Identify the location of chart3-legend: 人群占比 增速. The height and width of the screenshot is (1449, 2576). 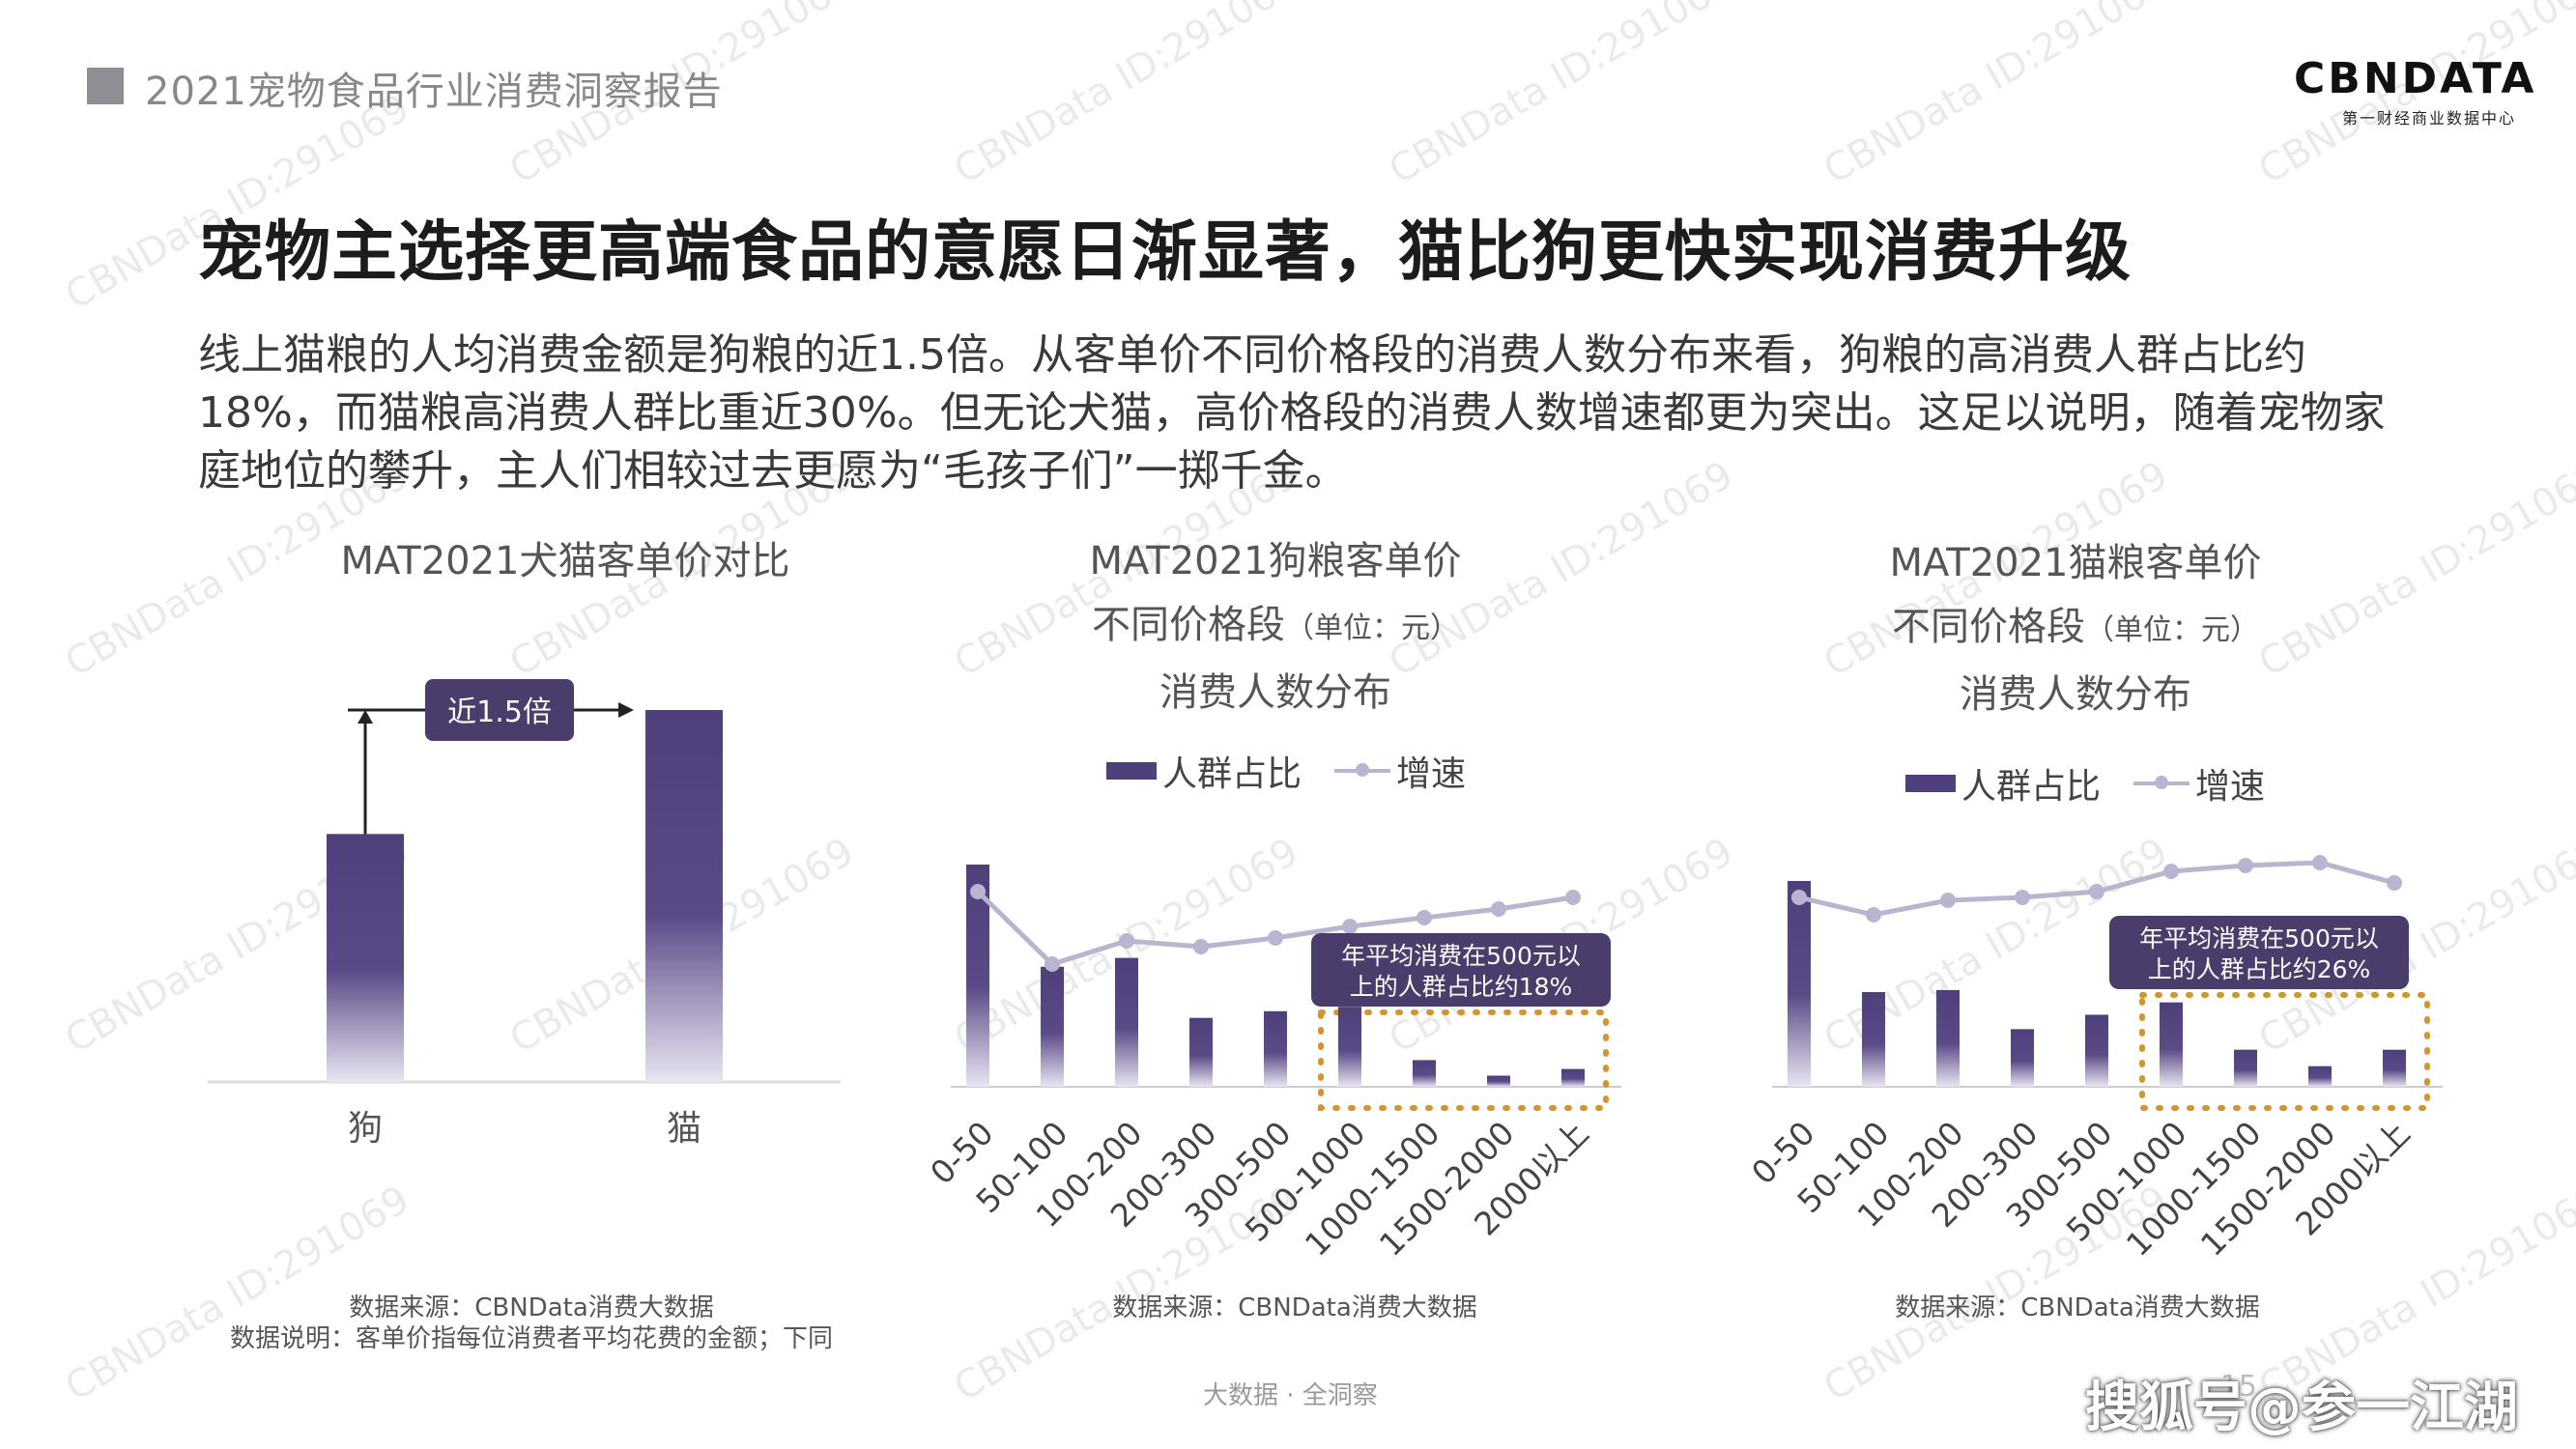
(2085, 783).